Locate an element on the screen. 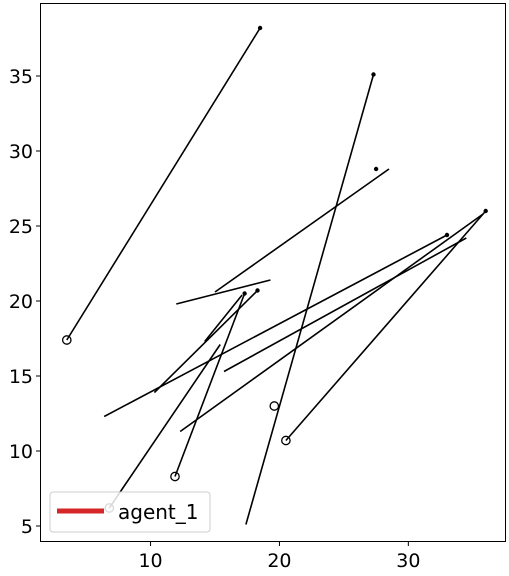  y-tick-label: 5 is located at coordinates (27, 527).